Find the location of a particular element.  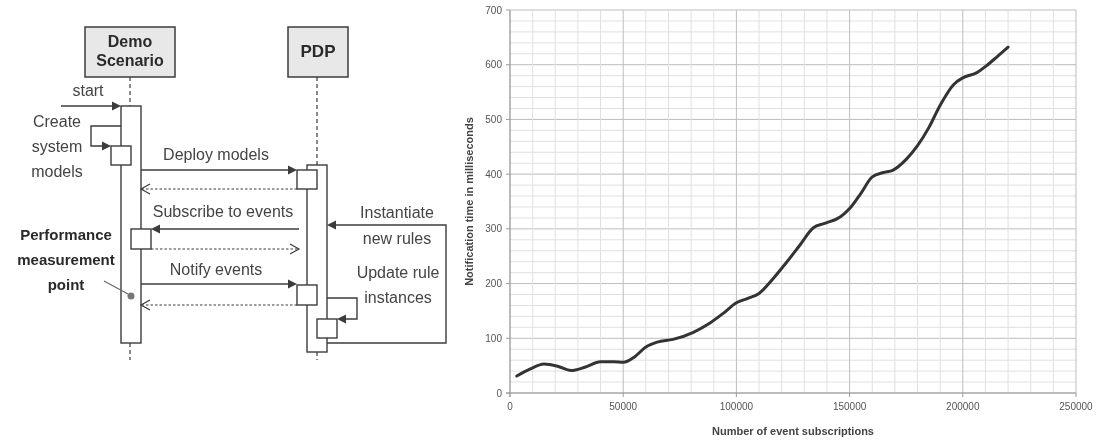

x-axis-title: Number of event subscriptions is located at coordinates (793, 431).